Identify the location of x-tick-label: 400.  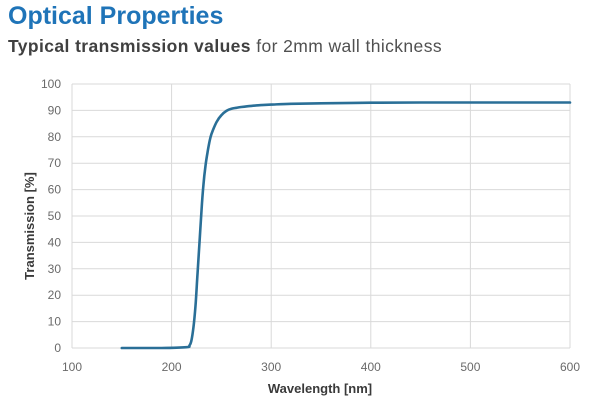
(371, 367).